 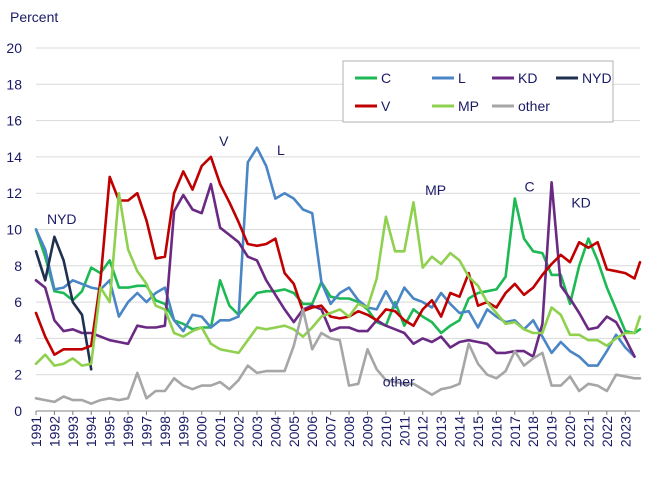 What do you see at coordinates (18, 338) in the screenshot?
I see `y-tick-label: 4` at bounding box center [18, 338].